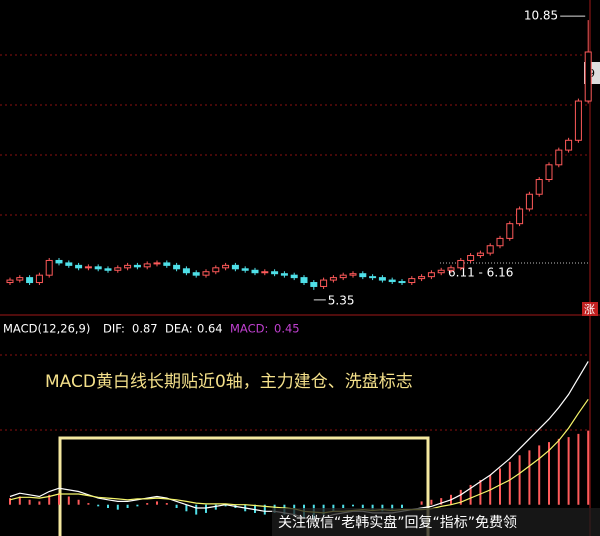  I want to click on legend-value: 0.64, so click(210, 329).